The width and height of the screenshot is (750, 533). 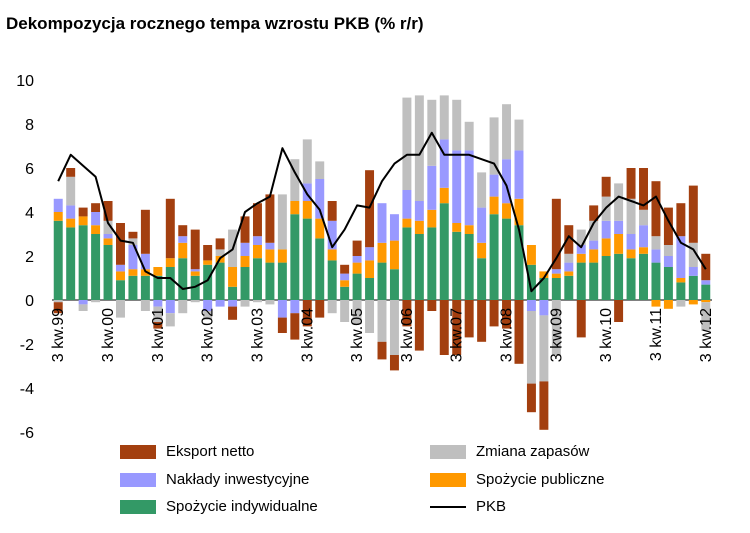 What do you see at coordinates (108, 335) in the screenshot?
I see `x-tick-label: 3 kw.00` at bounding box center [108, 335].